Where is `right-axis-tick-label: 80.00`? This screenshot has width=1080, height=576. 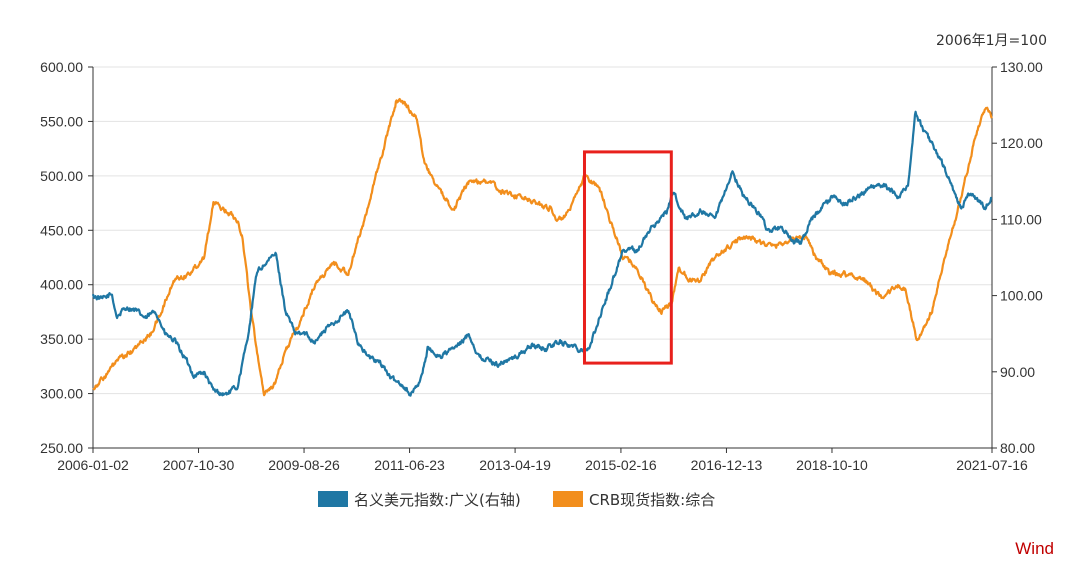
right-axis-tick-label: 80.00 is located at coordinates (1017, 448).